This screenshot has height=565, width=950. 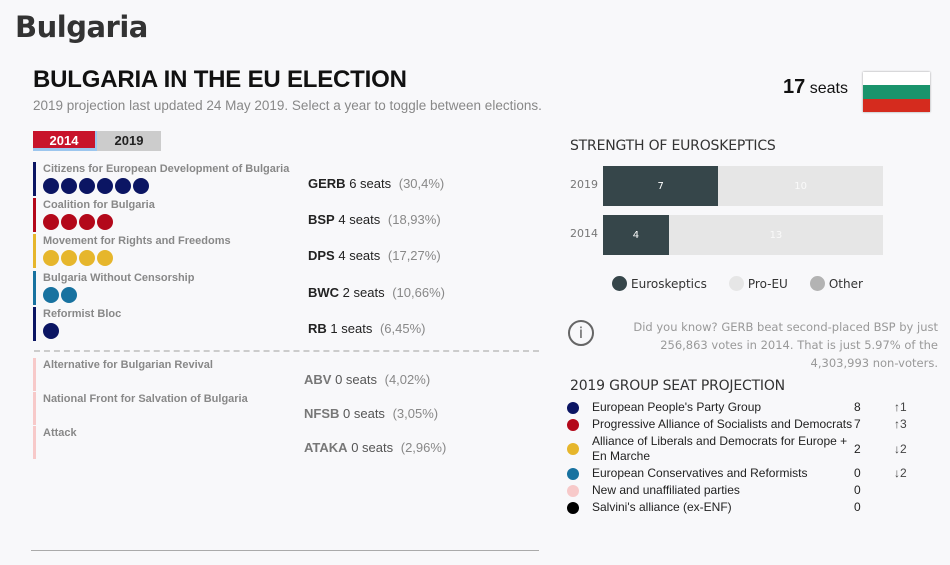 I want to click on party-name: Movement for Rights and Freedoms, so click(x=137, y=241).